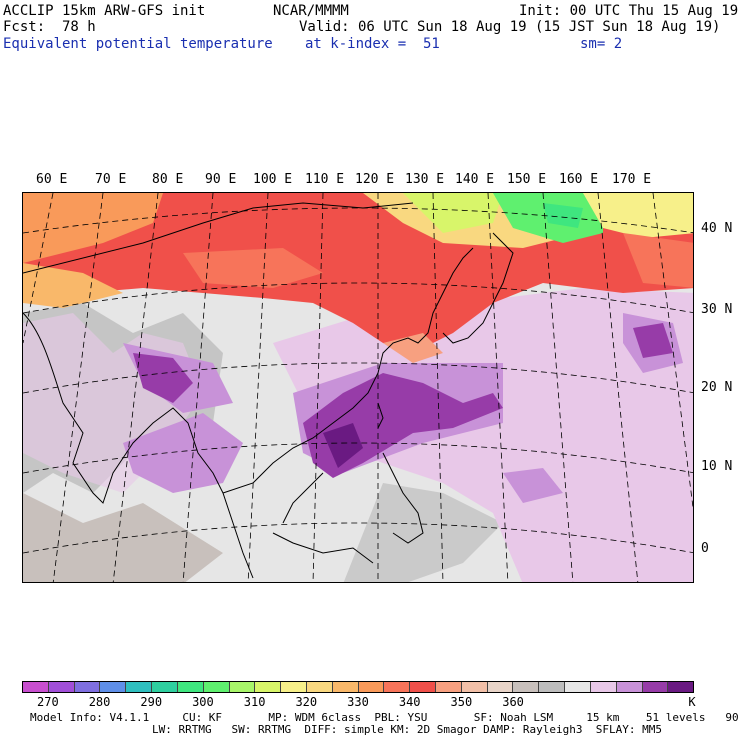 The width and height of the screenshot is (740, 740). What do you see at coordinates (253, 268) in the screenshot?
I see `salmon-region` at bounding box center [253, 268].